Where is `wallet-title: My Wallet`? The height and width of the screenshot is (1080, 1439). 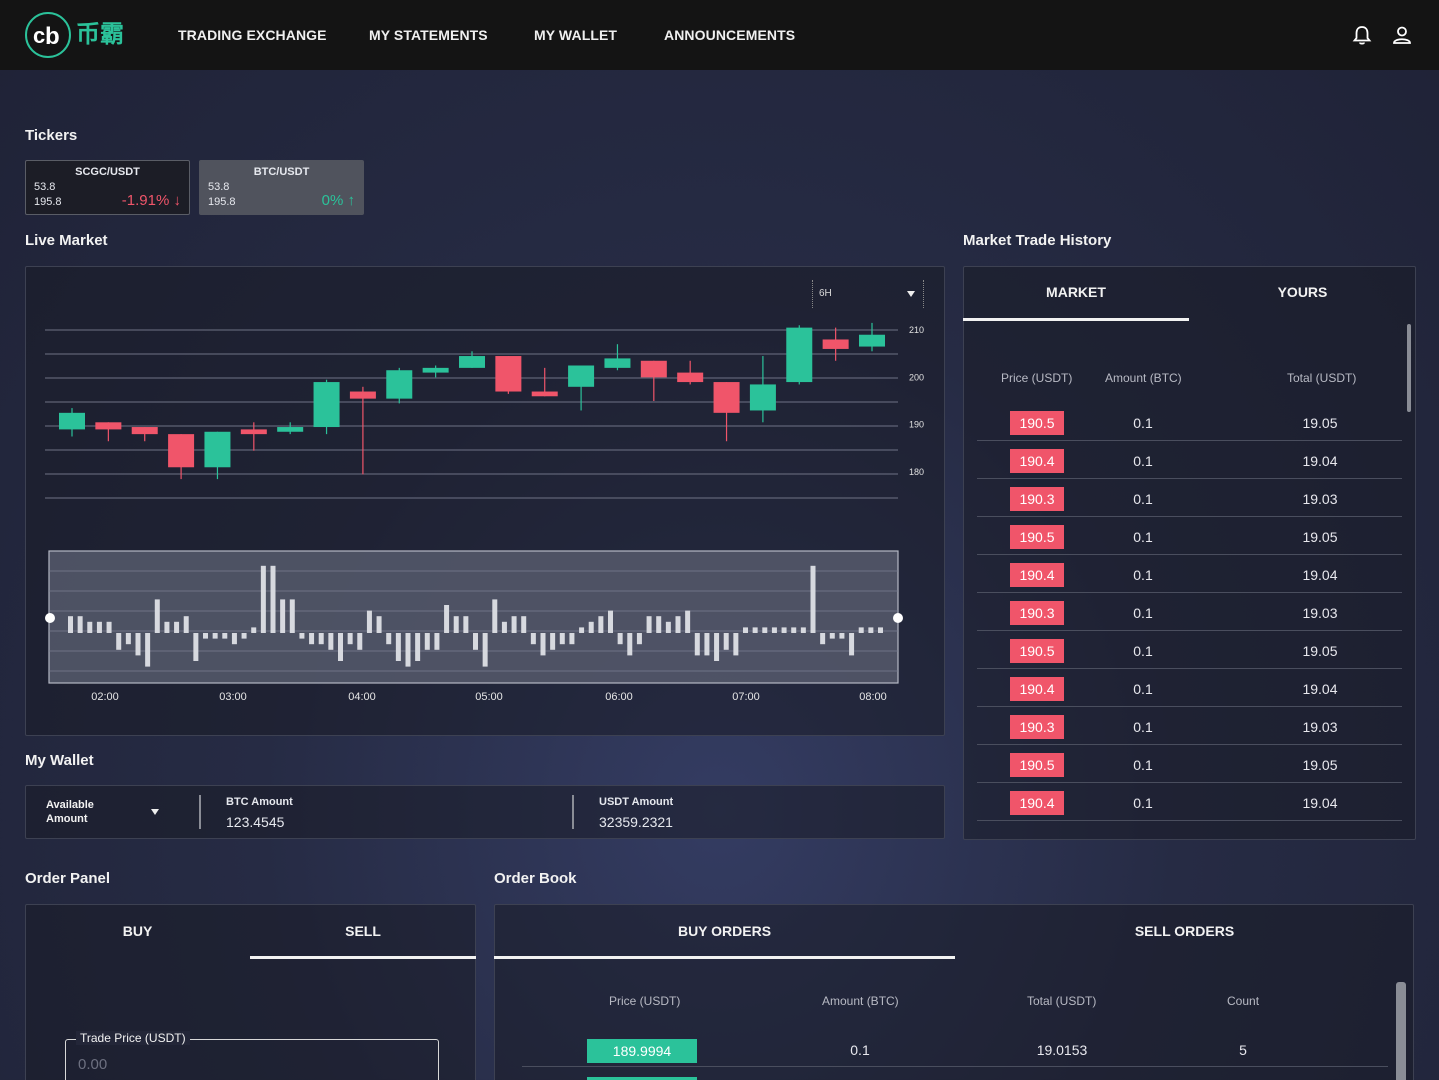
wallet-title: My Wallet is located at coordinates (59, 760).